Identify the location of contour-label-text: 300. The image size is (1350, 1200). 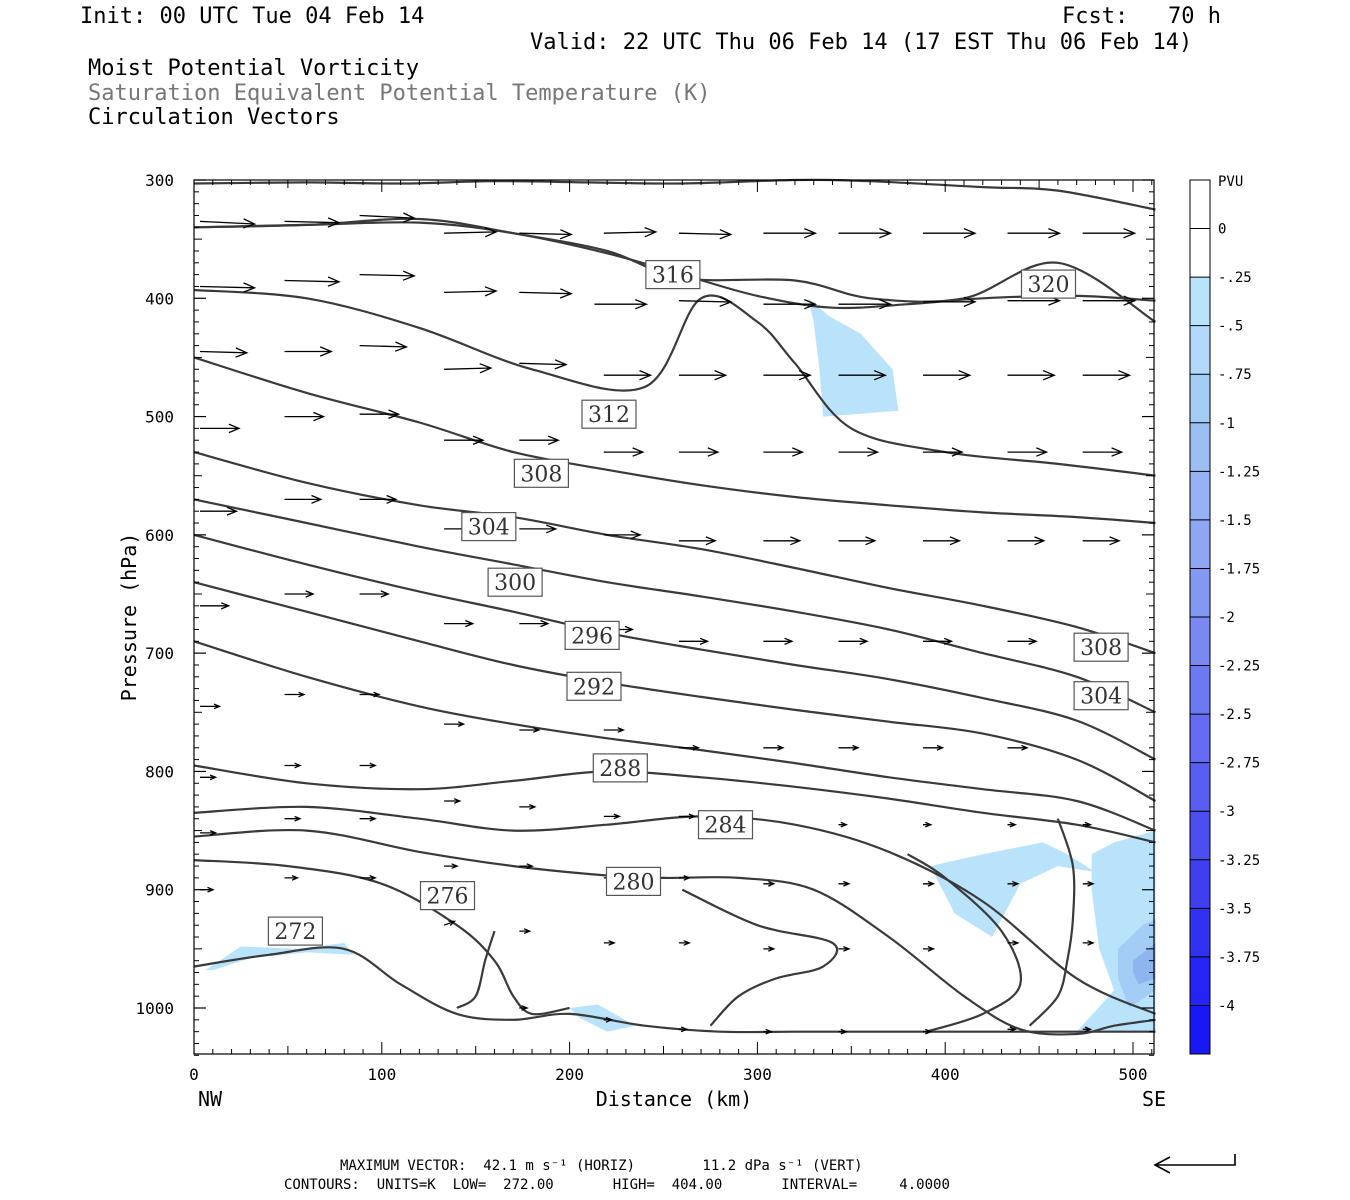
(515, 583).